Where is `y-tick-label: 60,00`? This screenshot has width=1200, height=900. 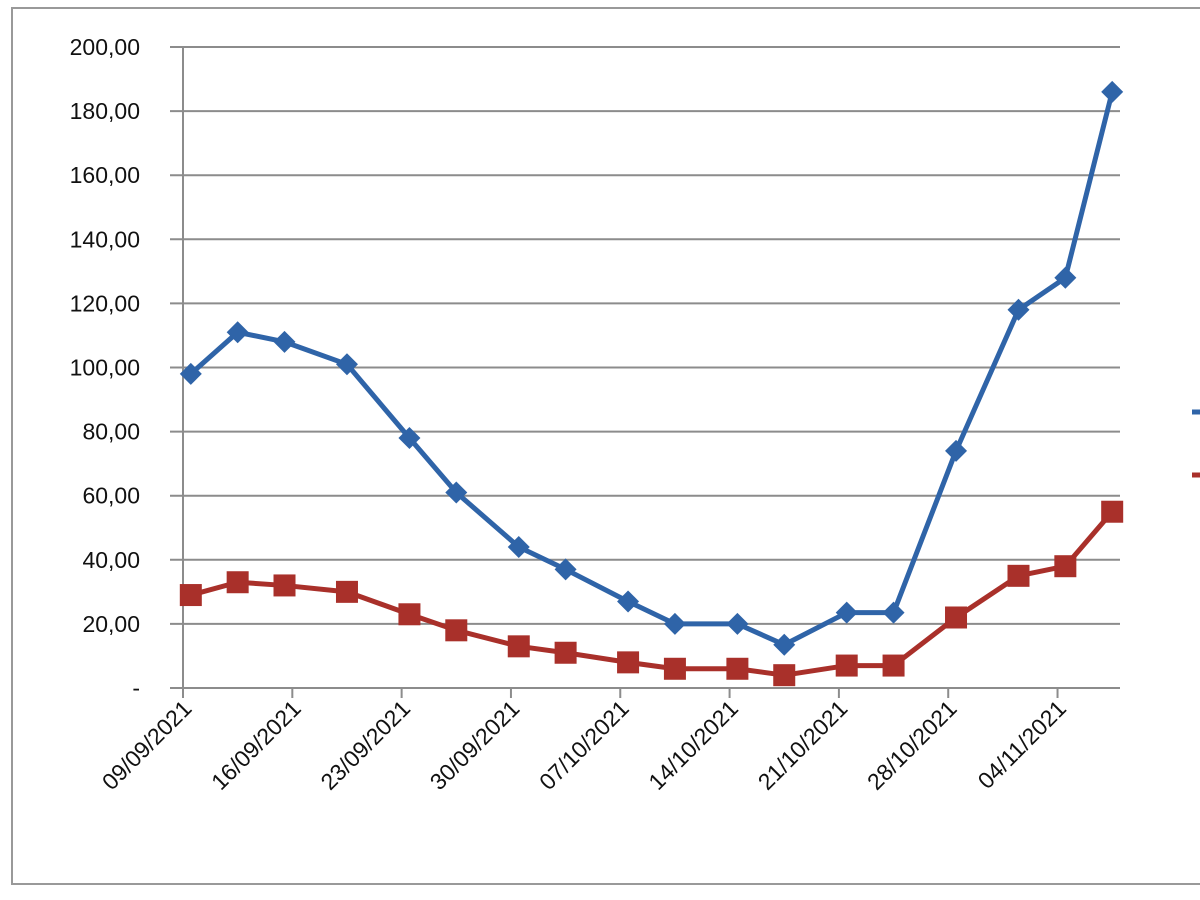
y-tick-label: 60,00 is located at coordinates (111, 496).